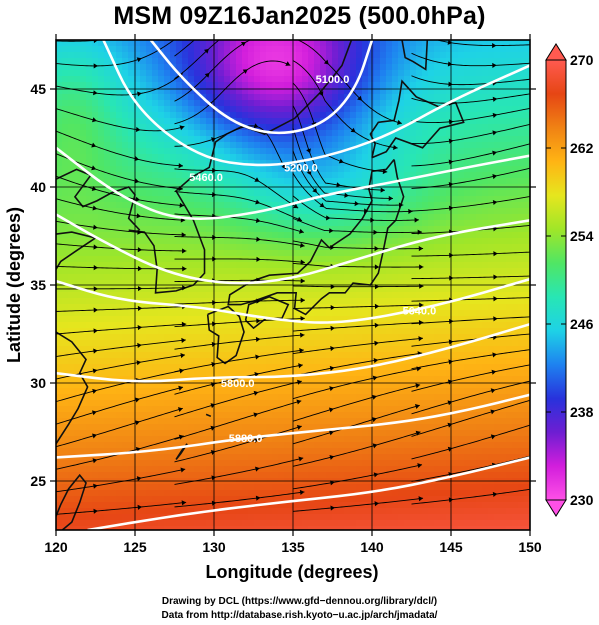  Describe the element at coordinates (71, 501) in the screenshot. I see `taiwan-coast` at that location.